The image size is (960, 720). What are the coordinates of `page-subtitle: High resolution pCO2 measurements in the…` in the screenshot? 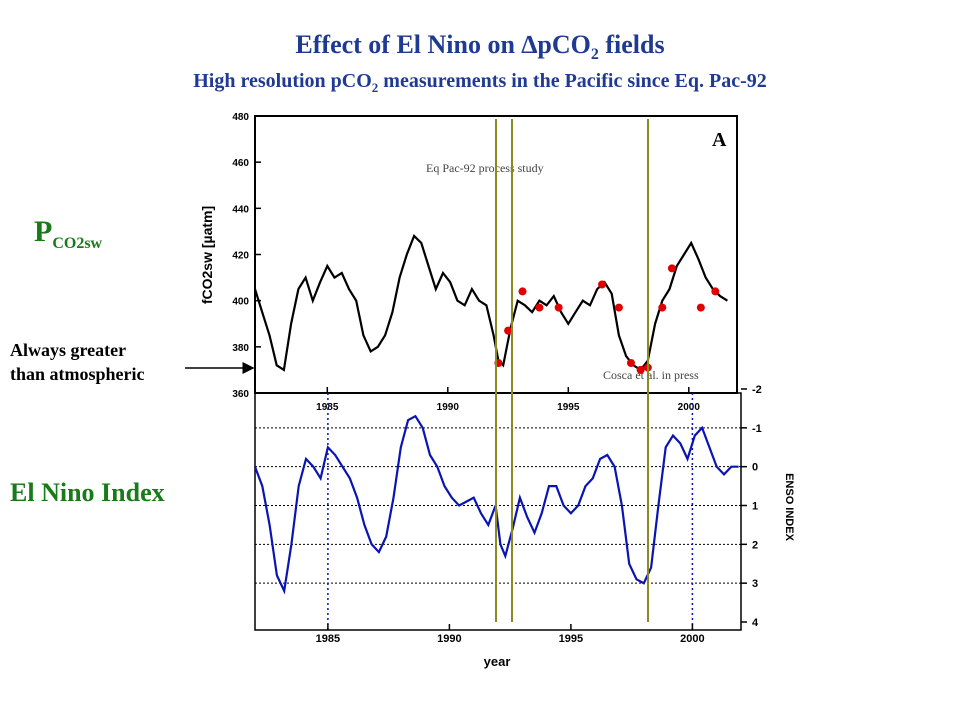 It's located at (480, 82).